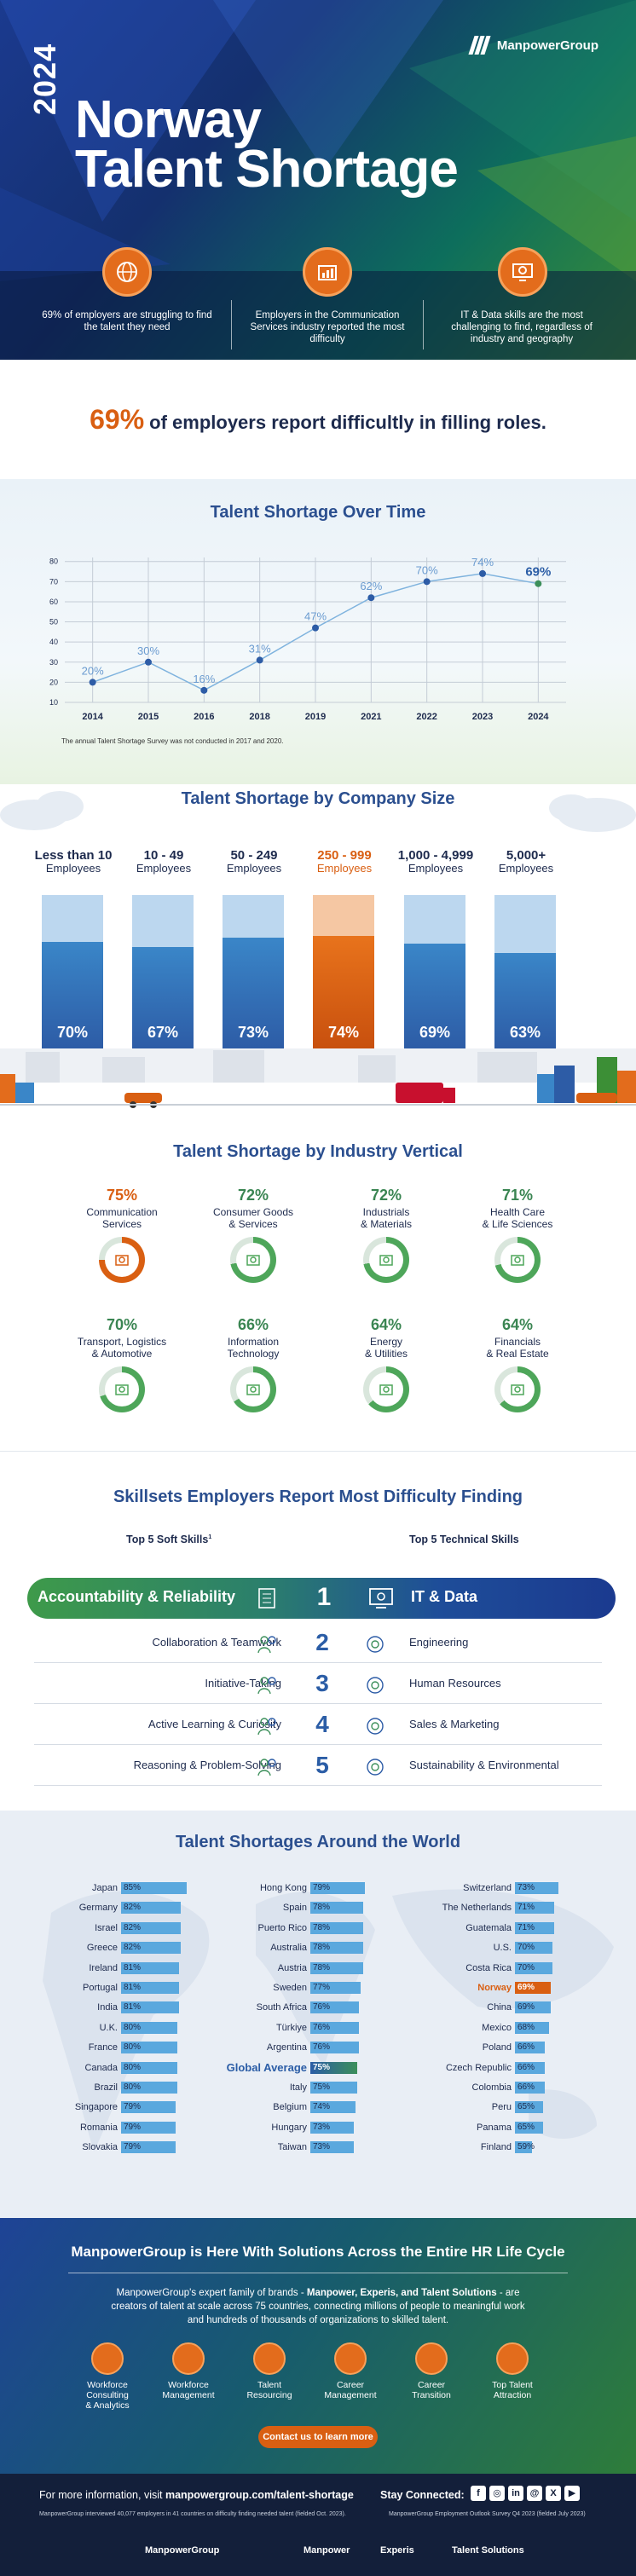 Image resolution: width=636 pixels, height=2576 pixels. What do you see at coordinates (497, 2027) in the screenshot?
I see `country-name: Mexico` at bounding box center [497, 2027].